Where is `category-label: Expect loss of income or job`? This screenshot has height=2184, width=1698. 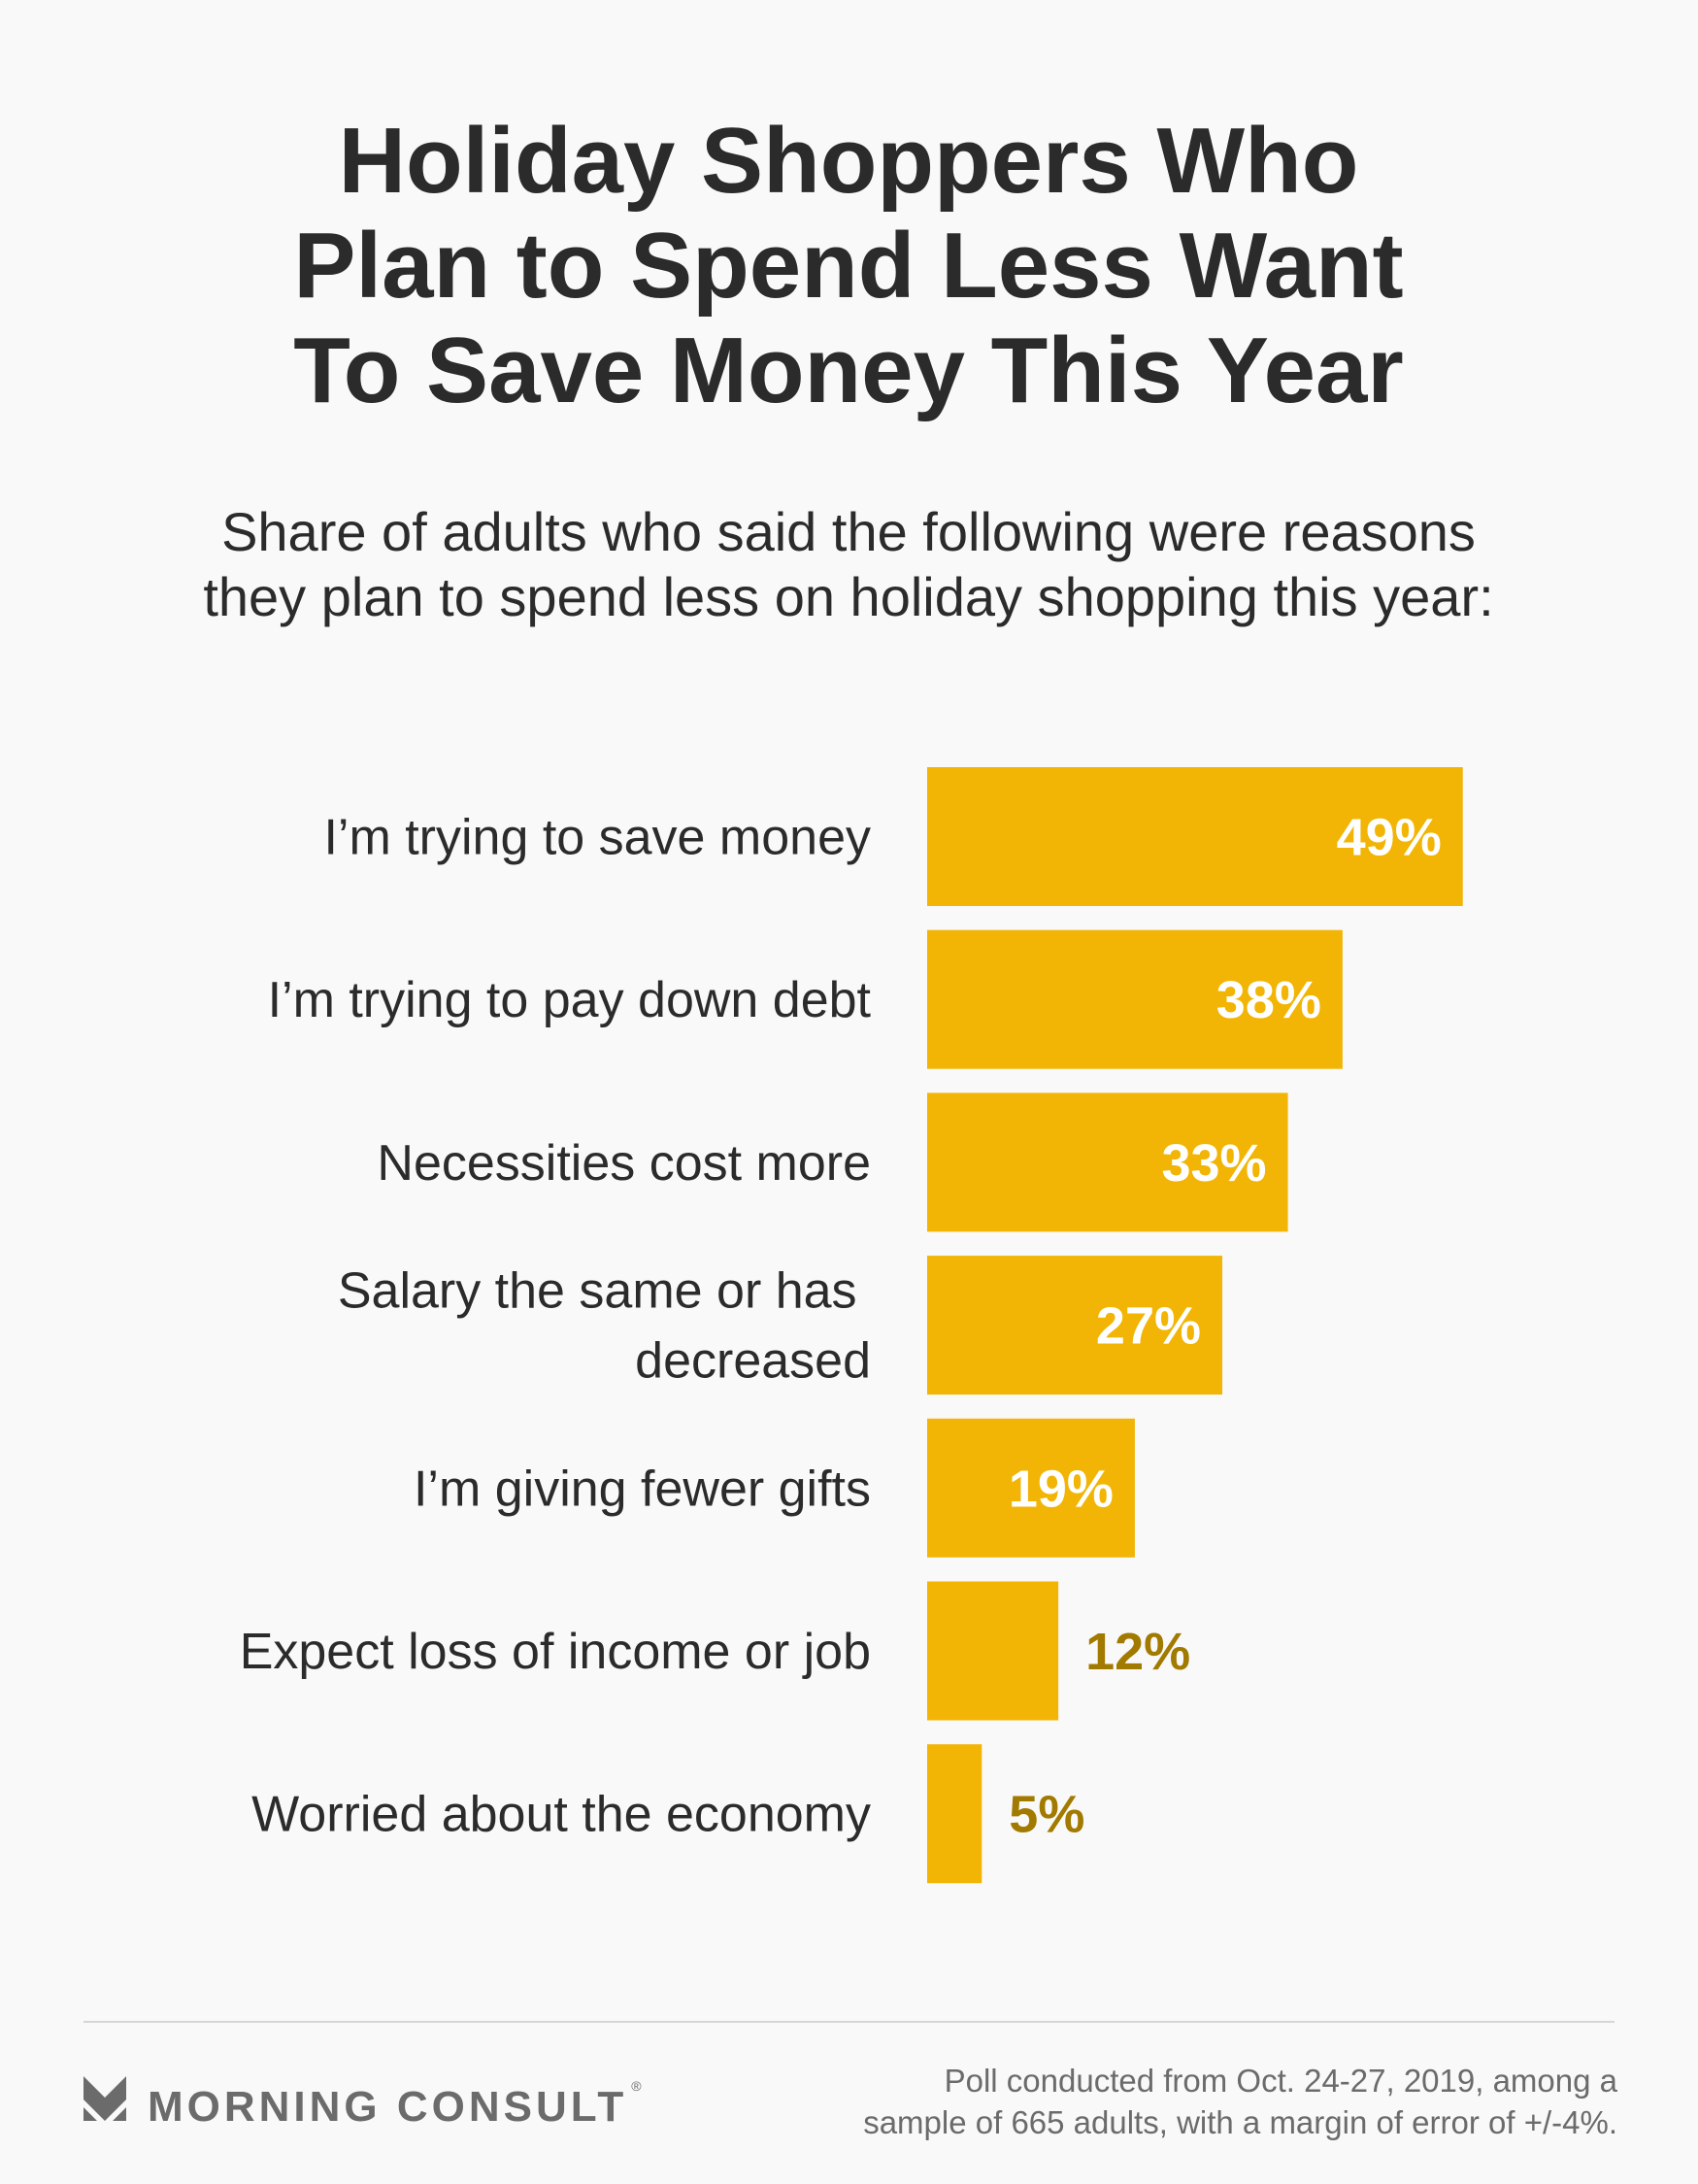
category-label: Expect loss of income or job is located at coordinates (555, 1652).